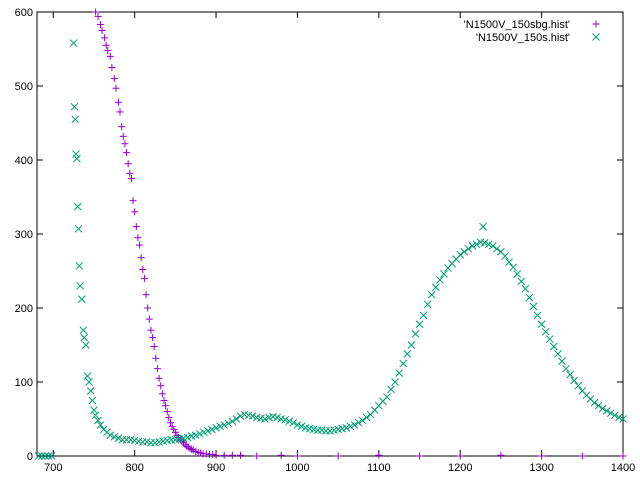  I want to click on y-tick-label: 300, so click(24, 235).